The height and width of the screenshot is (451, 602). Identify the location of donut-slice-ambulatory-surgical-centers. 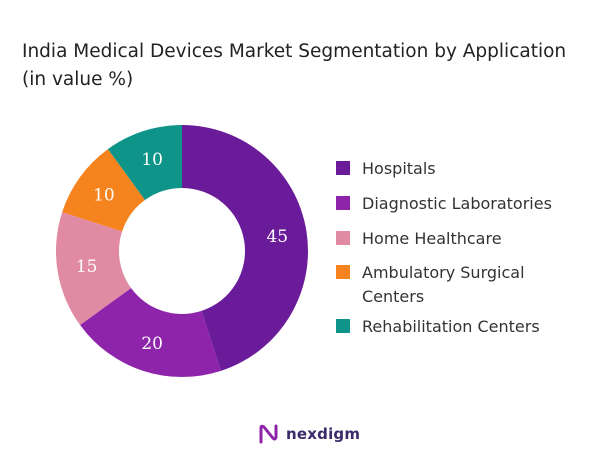
(103, 190).